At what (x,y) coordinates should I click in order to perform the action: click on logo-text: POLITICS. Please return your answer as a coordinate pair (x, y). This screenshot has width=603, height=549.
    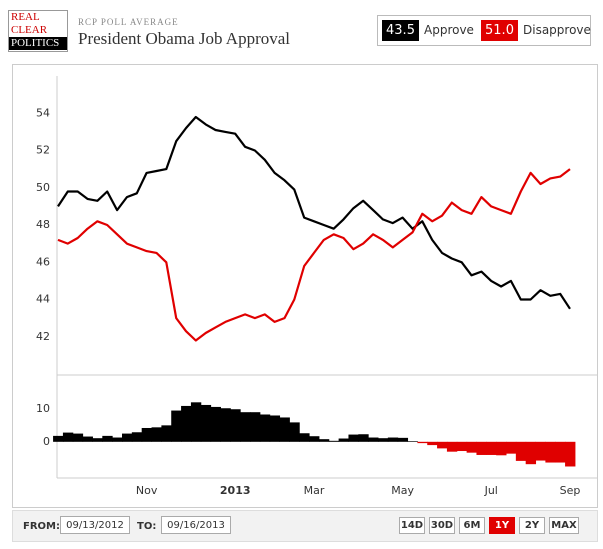
    Looking at the image, I should click on (38, 43).